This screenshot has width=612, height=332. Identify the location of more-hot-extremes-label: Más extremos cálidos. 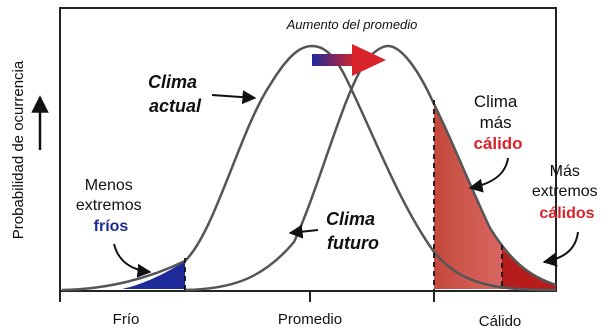
(567, 192).